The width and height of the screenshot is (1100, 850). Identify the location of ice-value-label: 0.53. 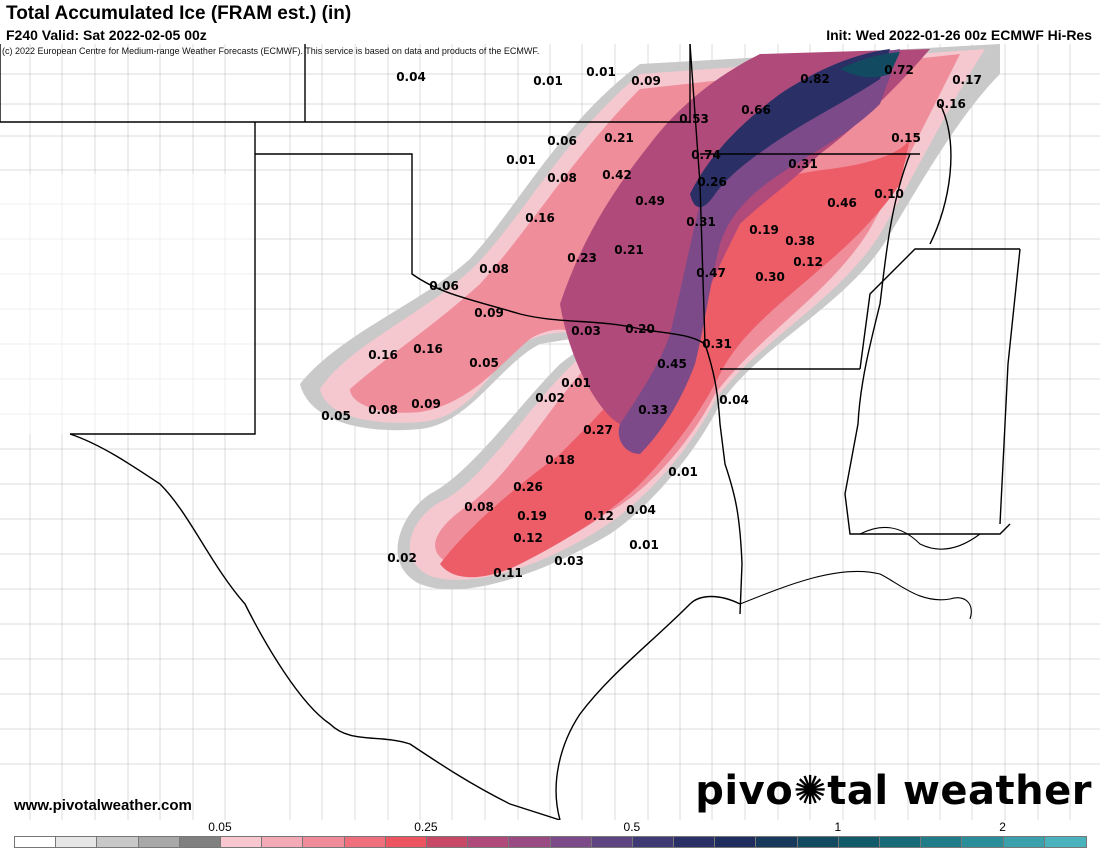
(694, 119).